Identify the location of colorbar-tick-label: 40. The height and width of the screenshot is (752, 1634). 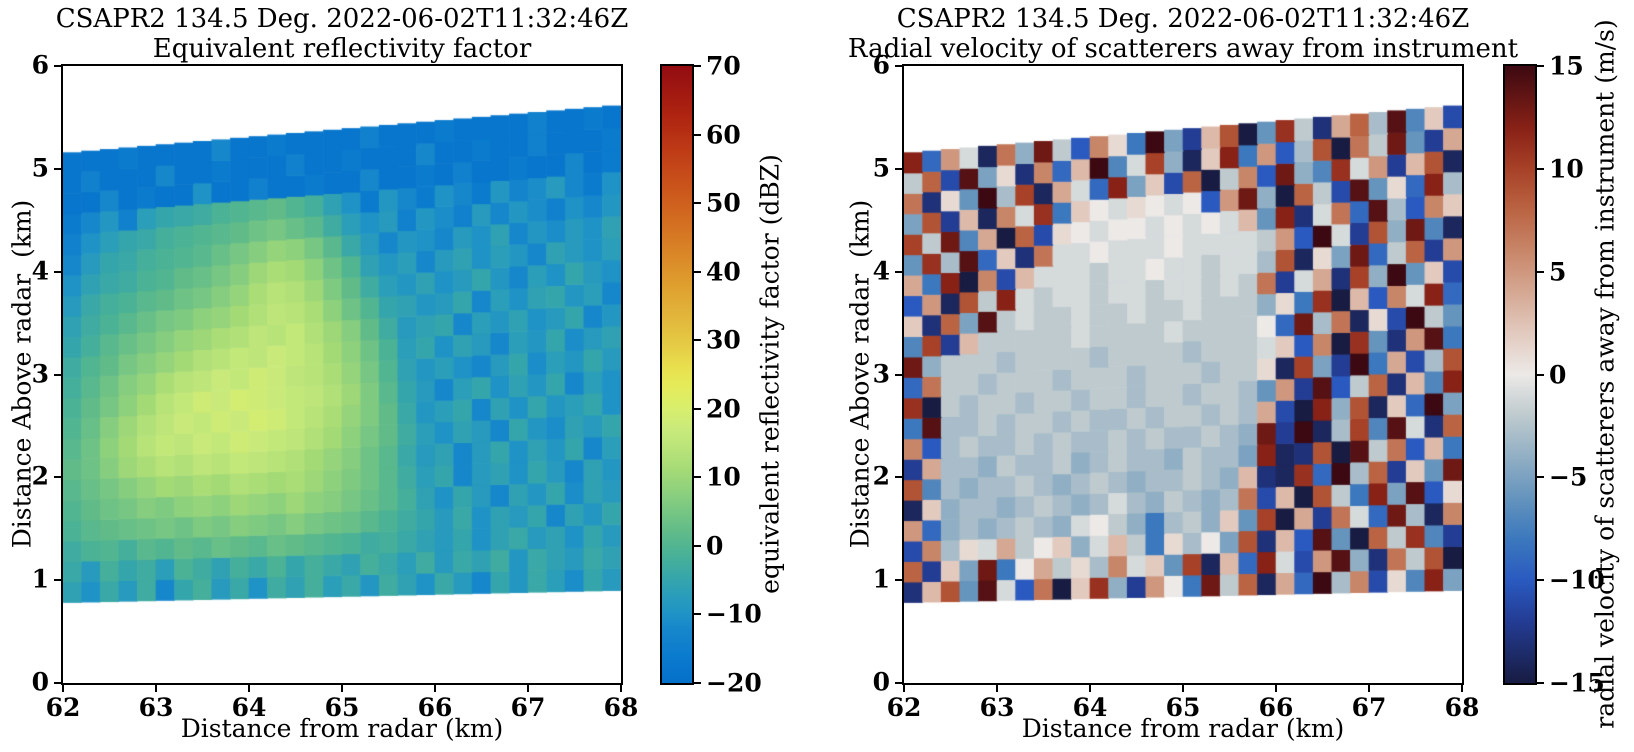
(723, 272).